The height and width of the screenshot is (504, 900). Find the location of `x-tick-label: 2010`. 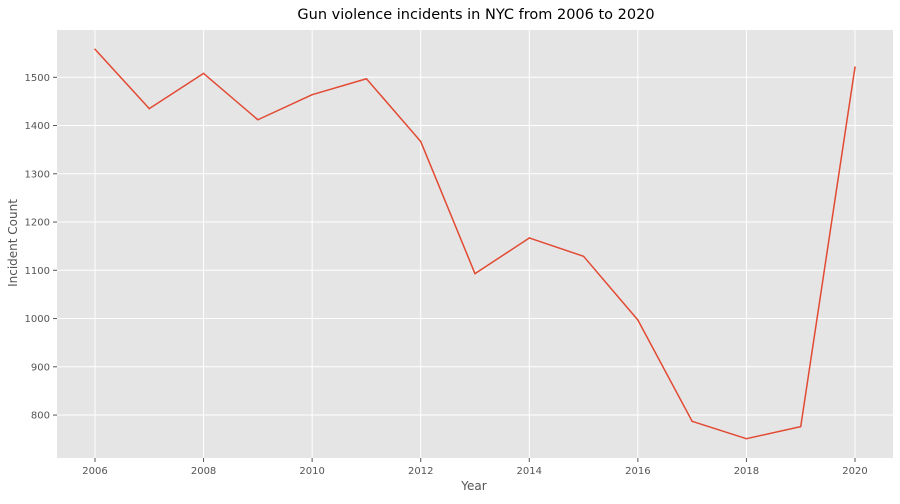

x-tick-label: 2010 is located at coordinates (311, 471).